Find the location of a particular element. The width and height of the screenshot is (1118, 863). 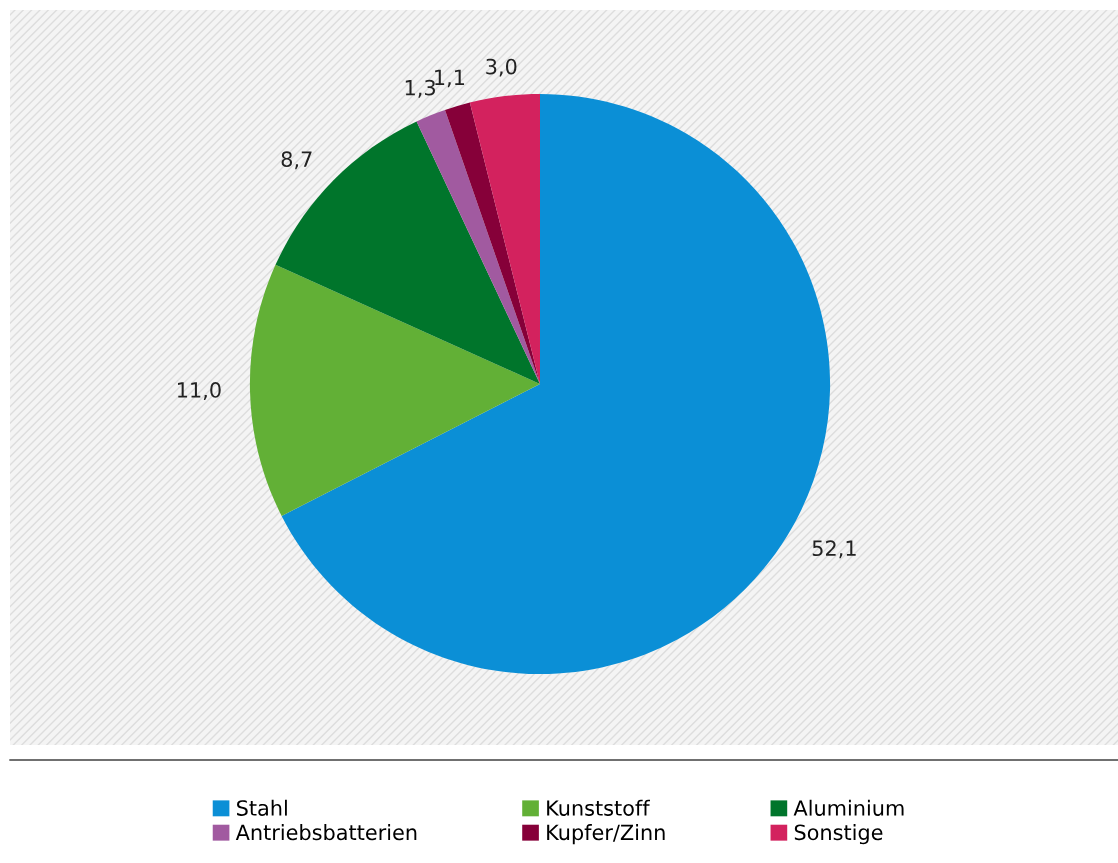

data-label: 11,0 is located at coordinates (199, 391).